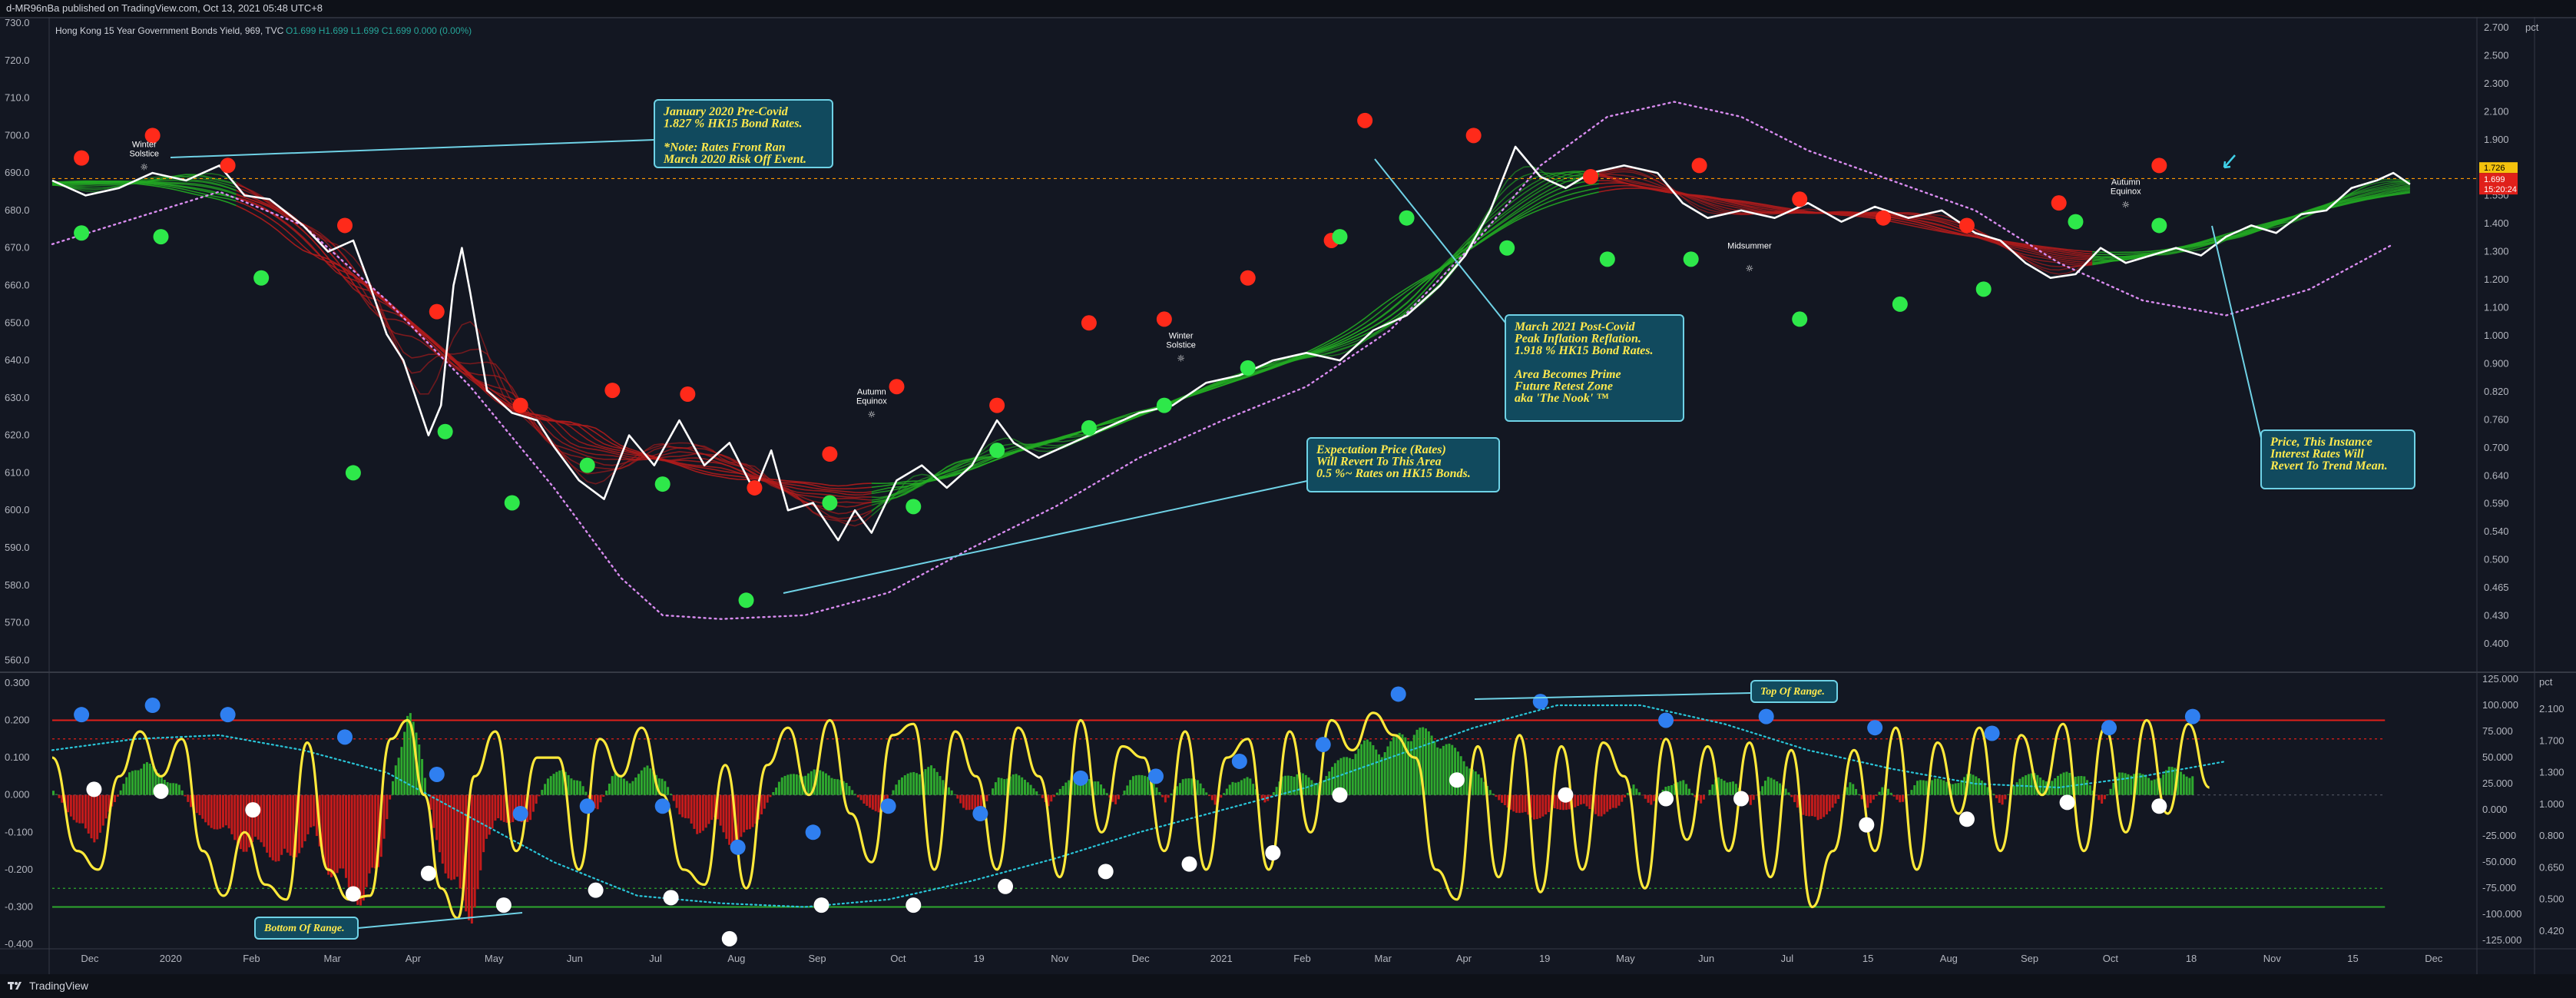 Image resolution: width=2576 pixels, height=998 pixels. What do you see at coordinates (1381, 449) in the screenshot?
I see `annotation-text: Expectation Price (Rates)` at bounding box center [1381, 449].